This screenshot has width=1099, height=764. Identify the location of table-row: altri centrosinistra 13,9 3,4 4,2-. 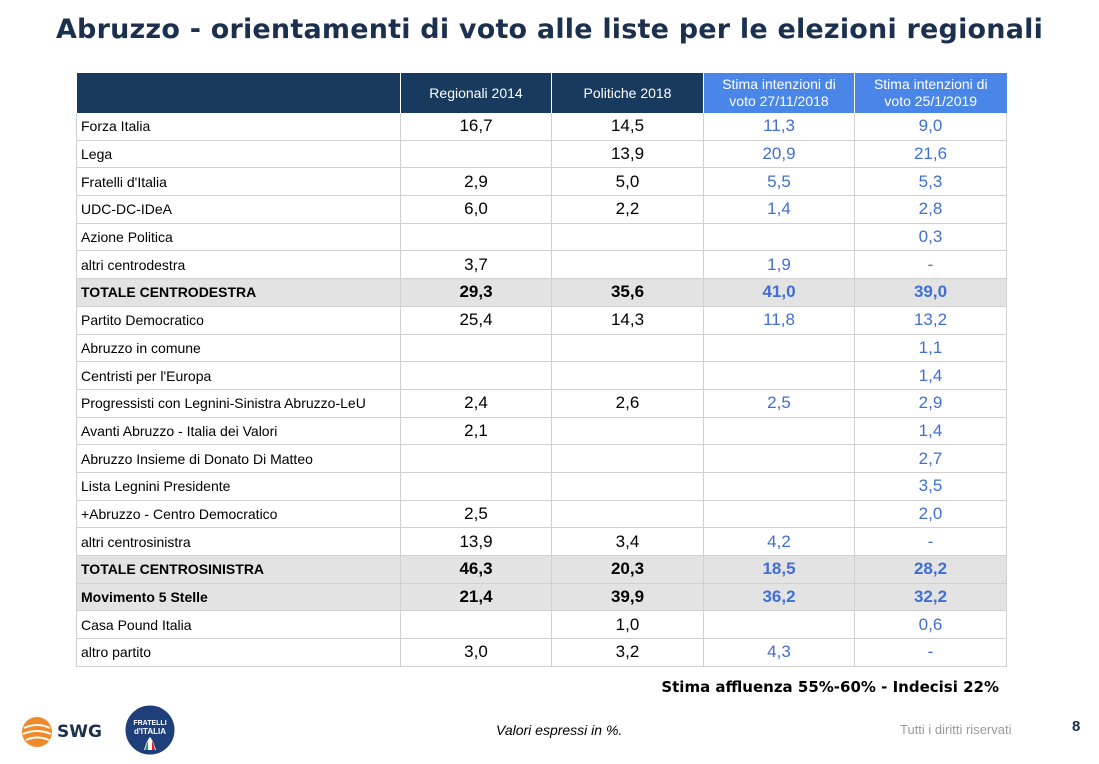
(541, 541).